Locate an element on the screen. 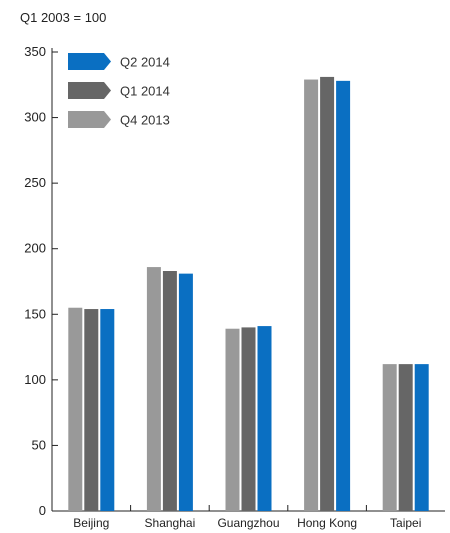 The height and width of the screenshot is (533, 450). bar-hong-kong-q2-2014 is located at coordinates (343, 295).